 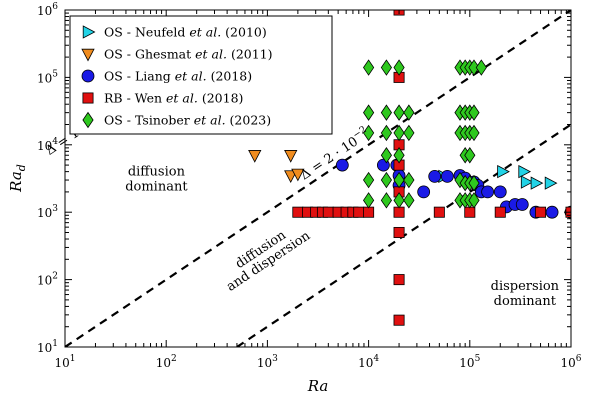 What do you see at coordinates (47, 347) in the screenshot?
I see `y-tick-label: 10¹` at bounding box center [47, 347].